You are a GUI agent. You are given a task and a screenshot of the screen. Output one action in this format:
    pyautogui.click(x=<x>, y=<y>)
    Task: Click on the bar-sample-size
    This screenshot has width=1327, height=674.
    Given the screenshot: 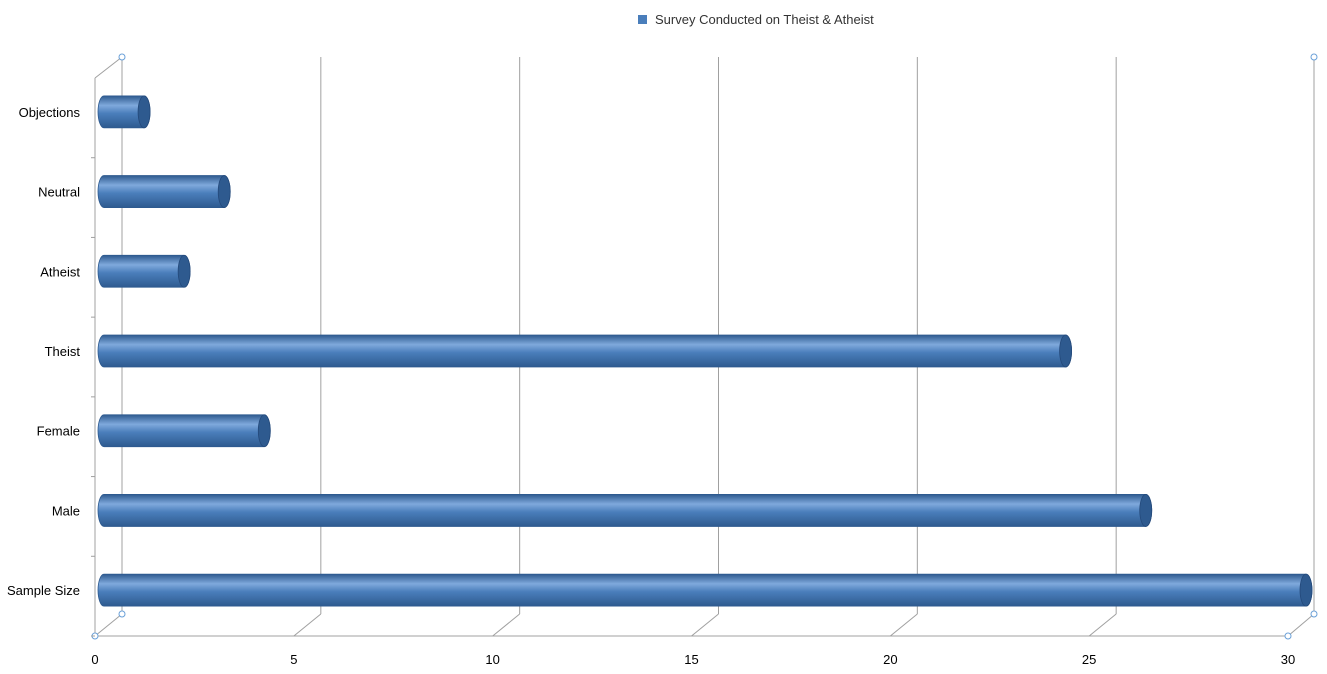 What is the action you would take?
    pyautogui.click(x=705, y=590)
    